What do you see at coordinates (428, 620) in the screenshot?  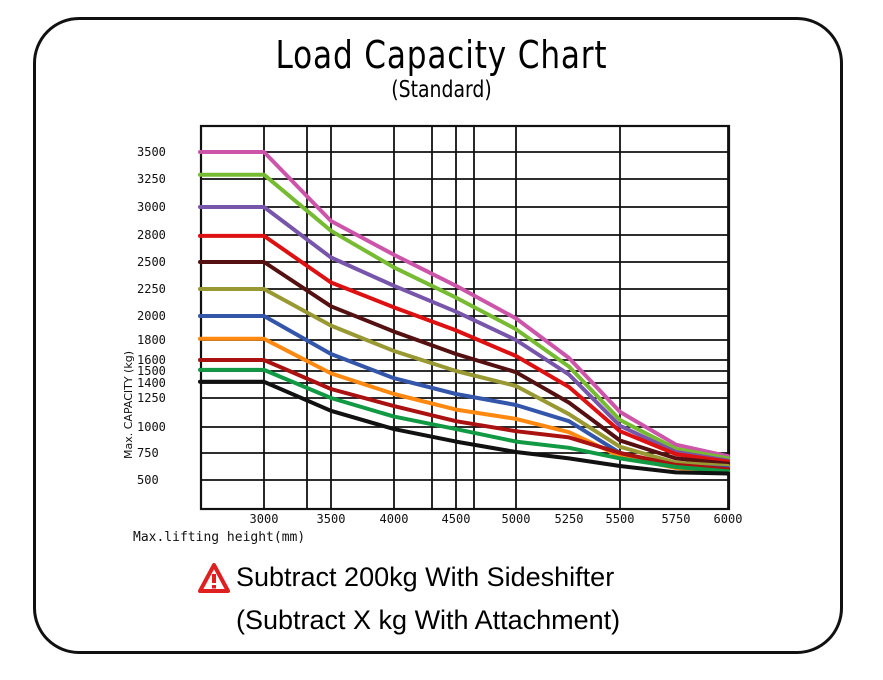 I see `attachment-note: (Subtract X kg With Attachment)` at bounding box center [428, 620].